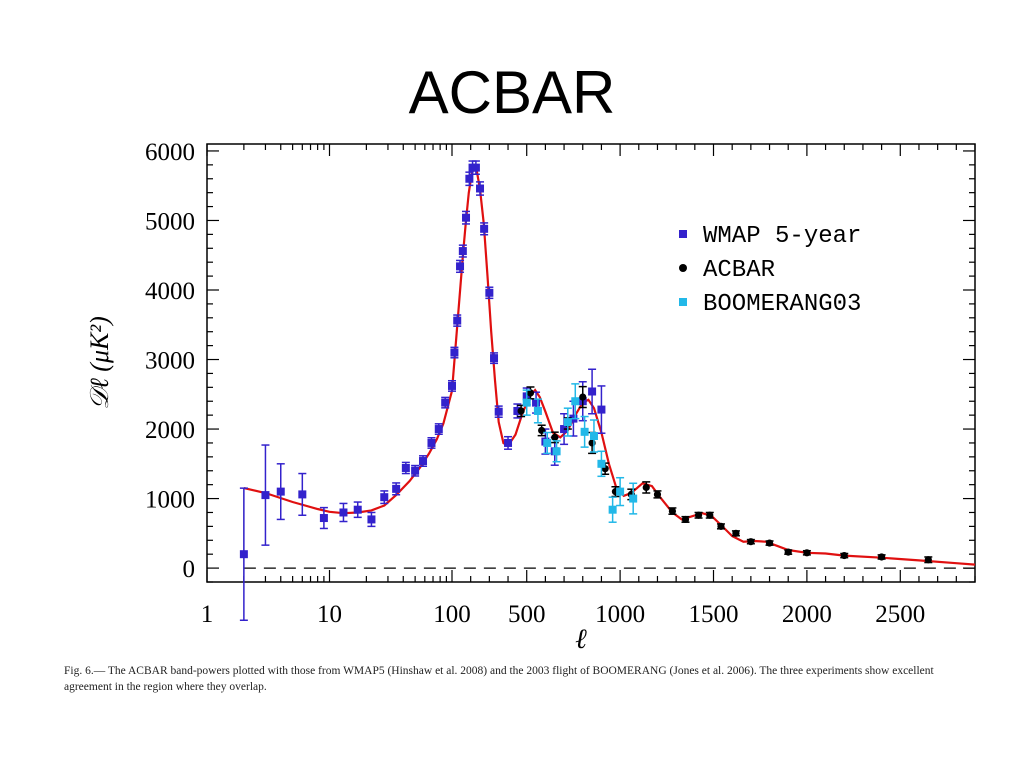 The image size is (1024, 768). Describe the element at coordinates (580, 453) in the screenshot. I see `series-boomerang03` at that location.